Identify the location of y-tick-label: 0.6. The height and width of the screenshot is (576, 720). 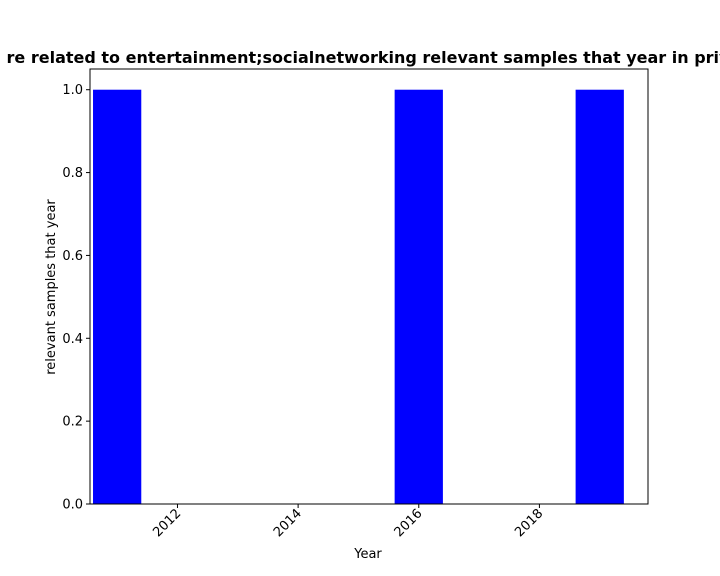
(72, 256).